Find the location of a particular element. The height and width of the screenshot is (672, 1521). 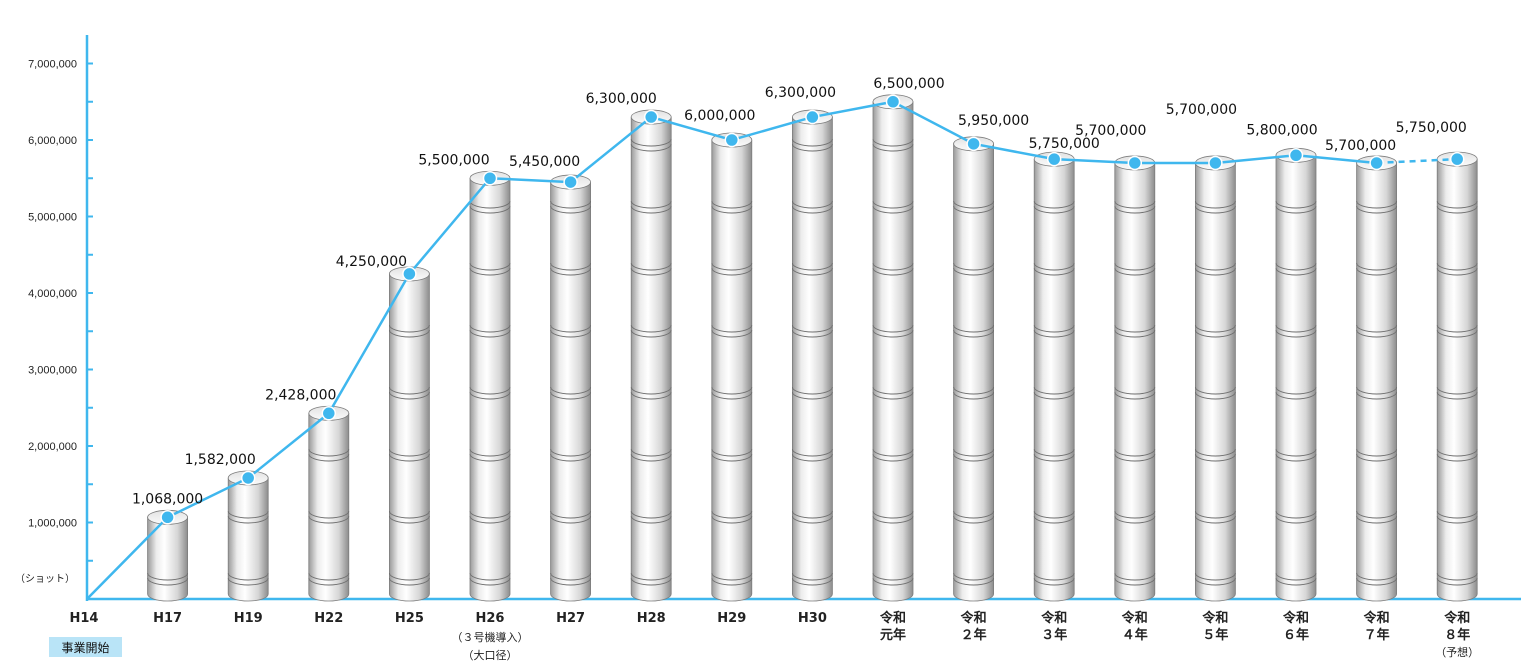

y-tick-label: 6,000,000 is located at coordinates (52, 141).